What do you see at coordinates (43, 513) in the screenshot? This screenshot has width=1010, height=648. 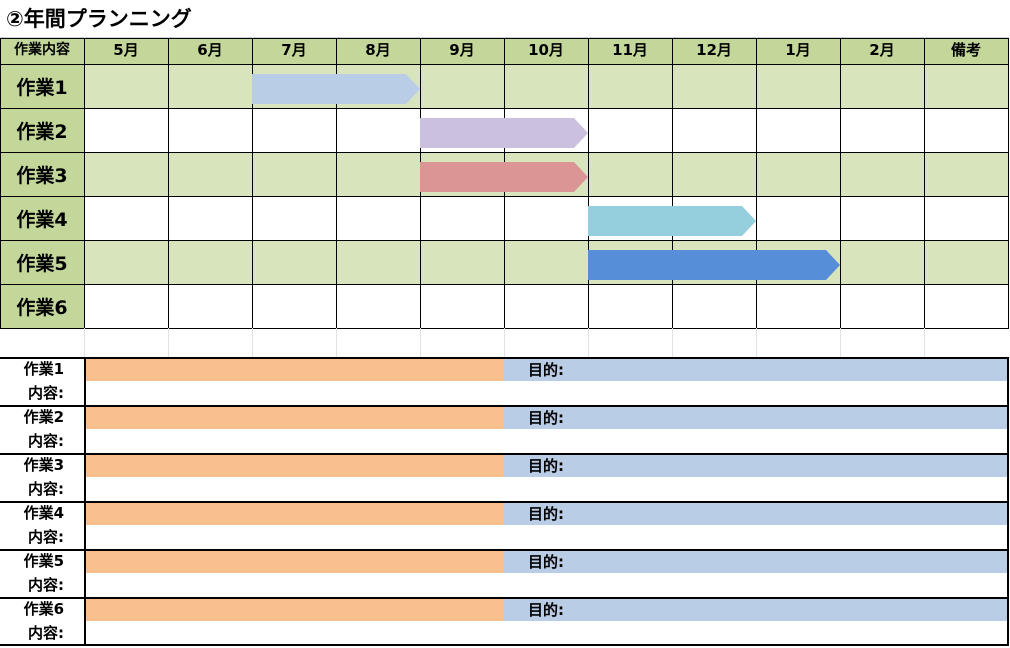 I see `detail-task-label: 作業4` at bounding box center [43, 513].